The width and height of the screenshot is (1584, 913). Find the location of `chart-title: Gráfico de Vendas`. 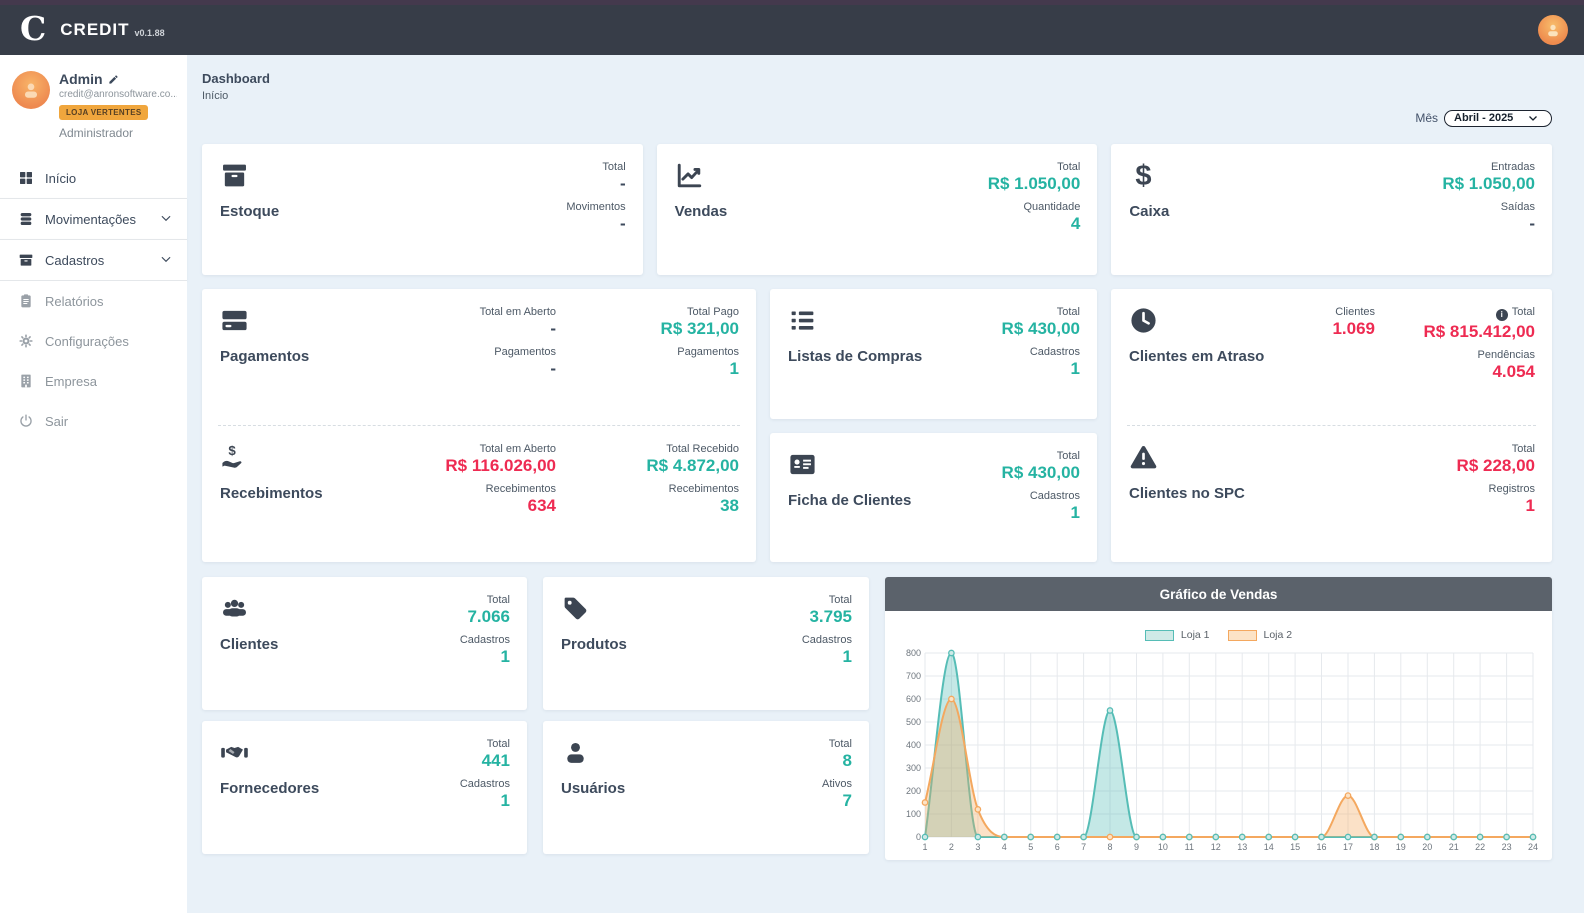

chart-title: Gráfico de Vendas is located at coordinates (1218, 594).